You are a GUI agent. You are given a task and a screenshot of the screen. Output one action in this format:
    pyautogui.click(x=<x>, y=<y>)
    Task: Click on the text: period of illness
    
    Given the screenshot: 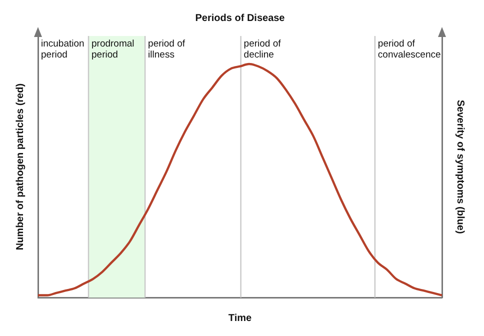 What is the action you would take?
    pyautogui.click(x=167, y=49)
    